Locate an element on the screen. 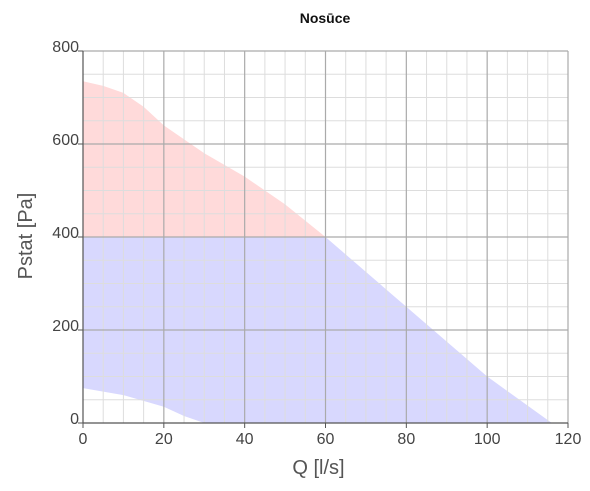  y-axis-label: Pstat [Pa] is located at coordinates (26, 236).